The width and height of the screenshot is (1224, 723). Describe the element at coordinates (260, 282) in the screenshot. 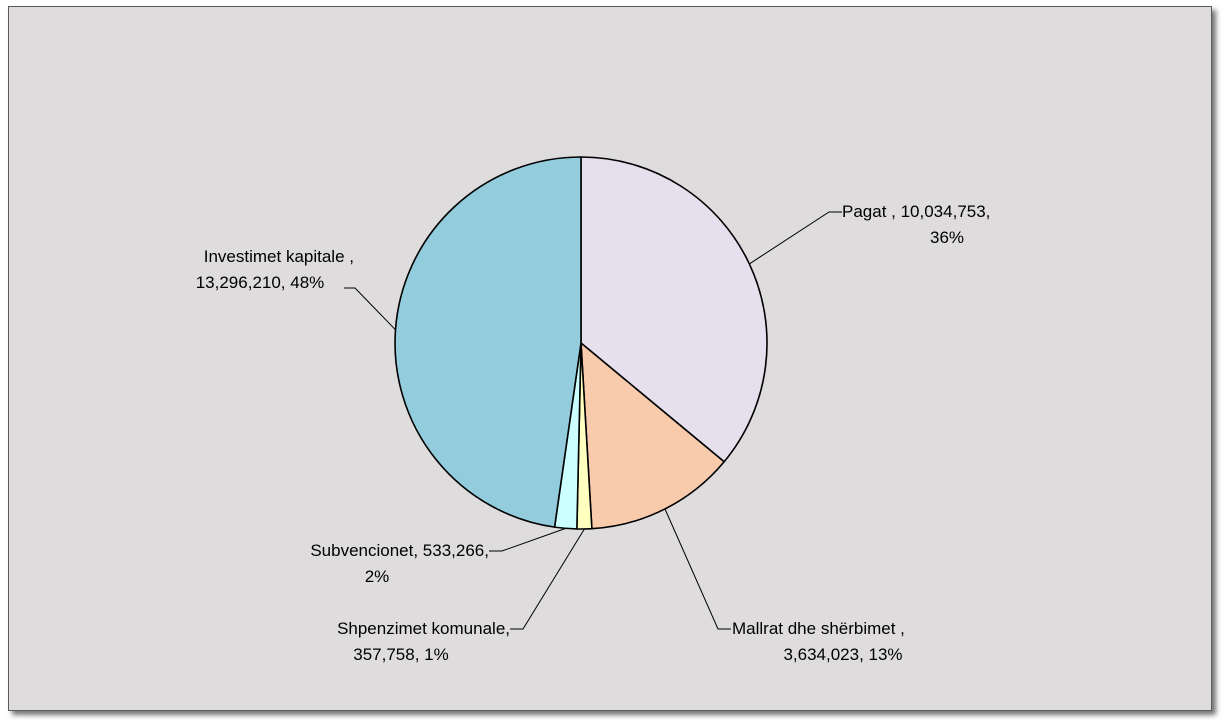

I see `label-investimet-line2: 13,296,210, 48%` at that location.